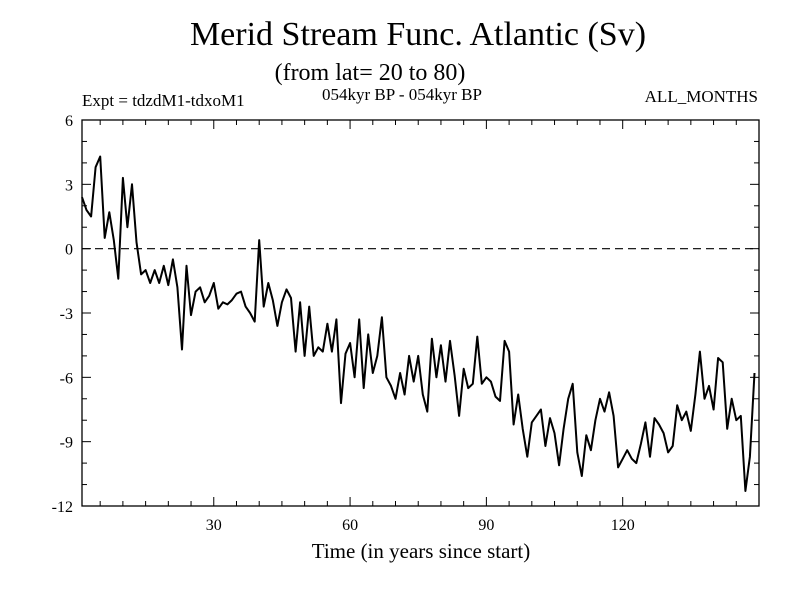 This screenshot has height=600, width=800. What do you see at coordinates (486, 525) in the screenshot?
I see `x-tick-label: 90` at bounding box center [486, 525].